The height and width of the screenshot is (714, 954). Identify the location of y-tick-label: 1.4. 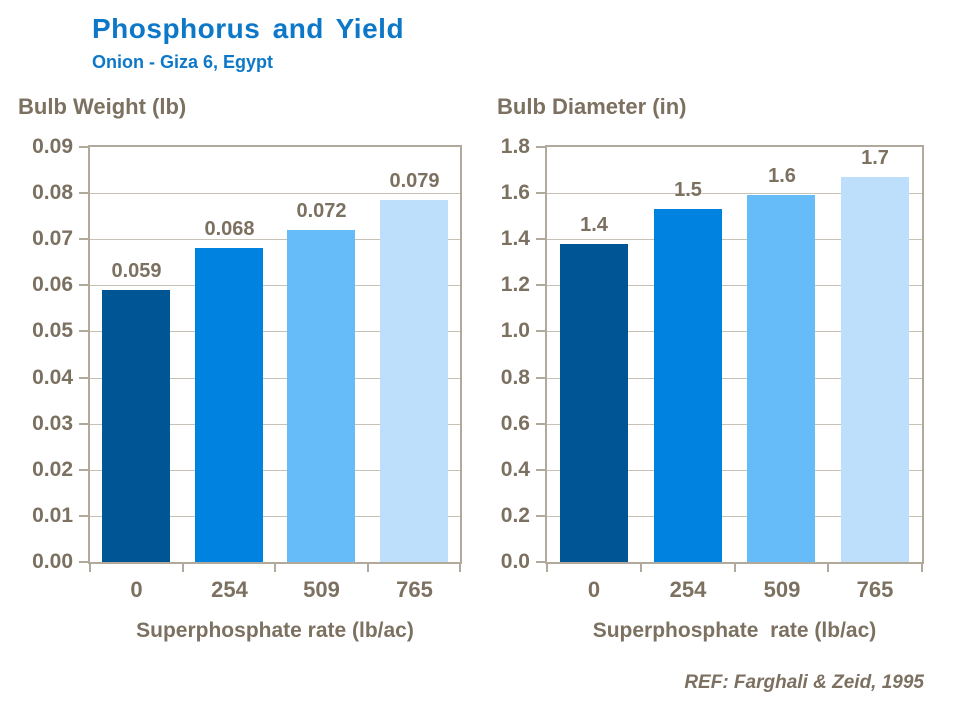
(515, 238).